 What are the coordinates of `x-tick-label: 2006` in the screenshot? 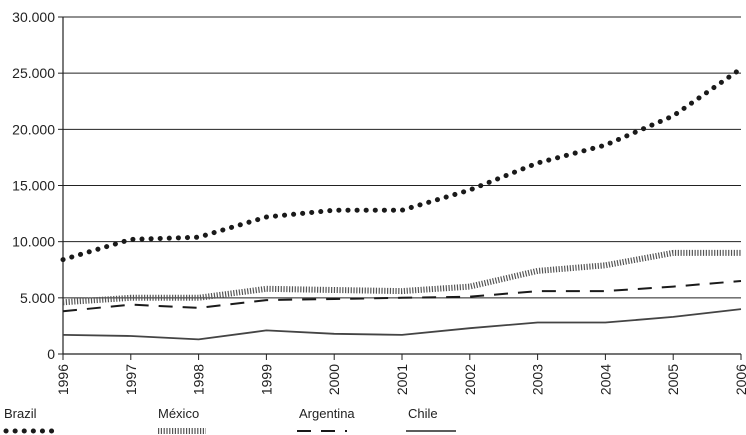 It's located at (739, 379).